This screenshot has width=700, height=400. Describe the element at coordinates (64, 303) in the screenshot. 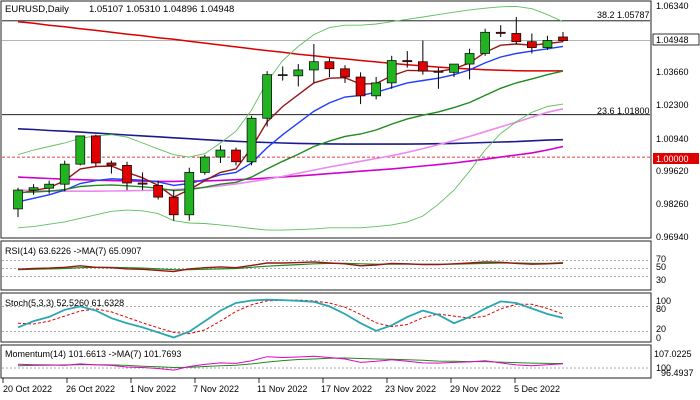

I see `stoch-title: Stoch(5,3,3) 52.5260 61.6328` at that location.